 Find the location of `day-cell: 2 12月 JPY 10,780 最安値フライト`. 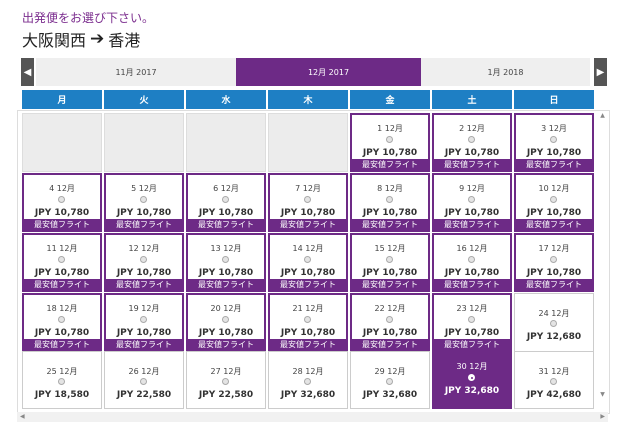

day-cell: 2 12月 JPY 10,780 最安値フライト is located at coordinates (472, 142).